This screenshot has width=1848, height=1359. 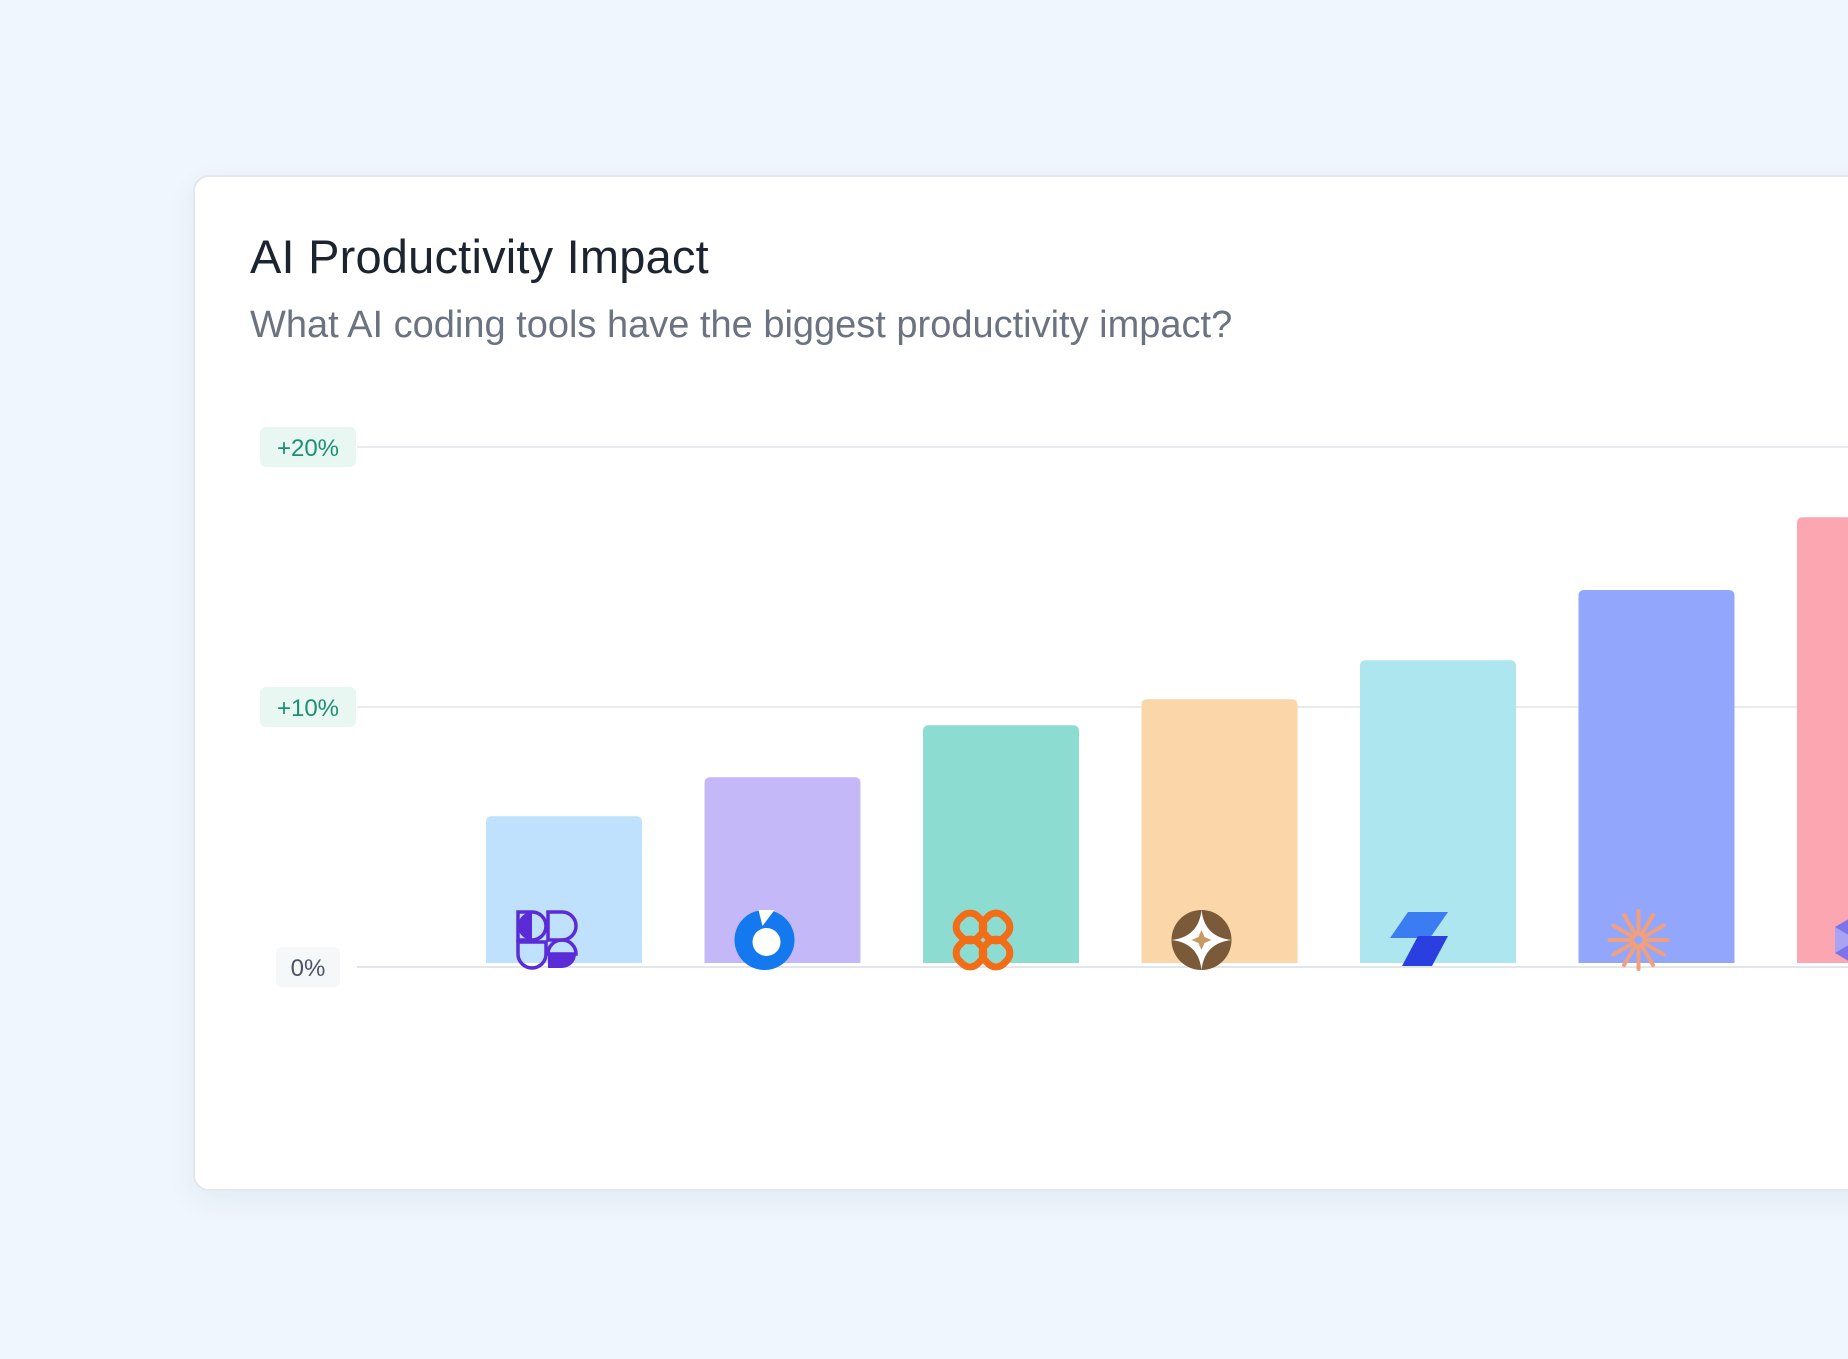 I want to click on chart-title: AI Productivity Impact, so click(x=479, y=256).